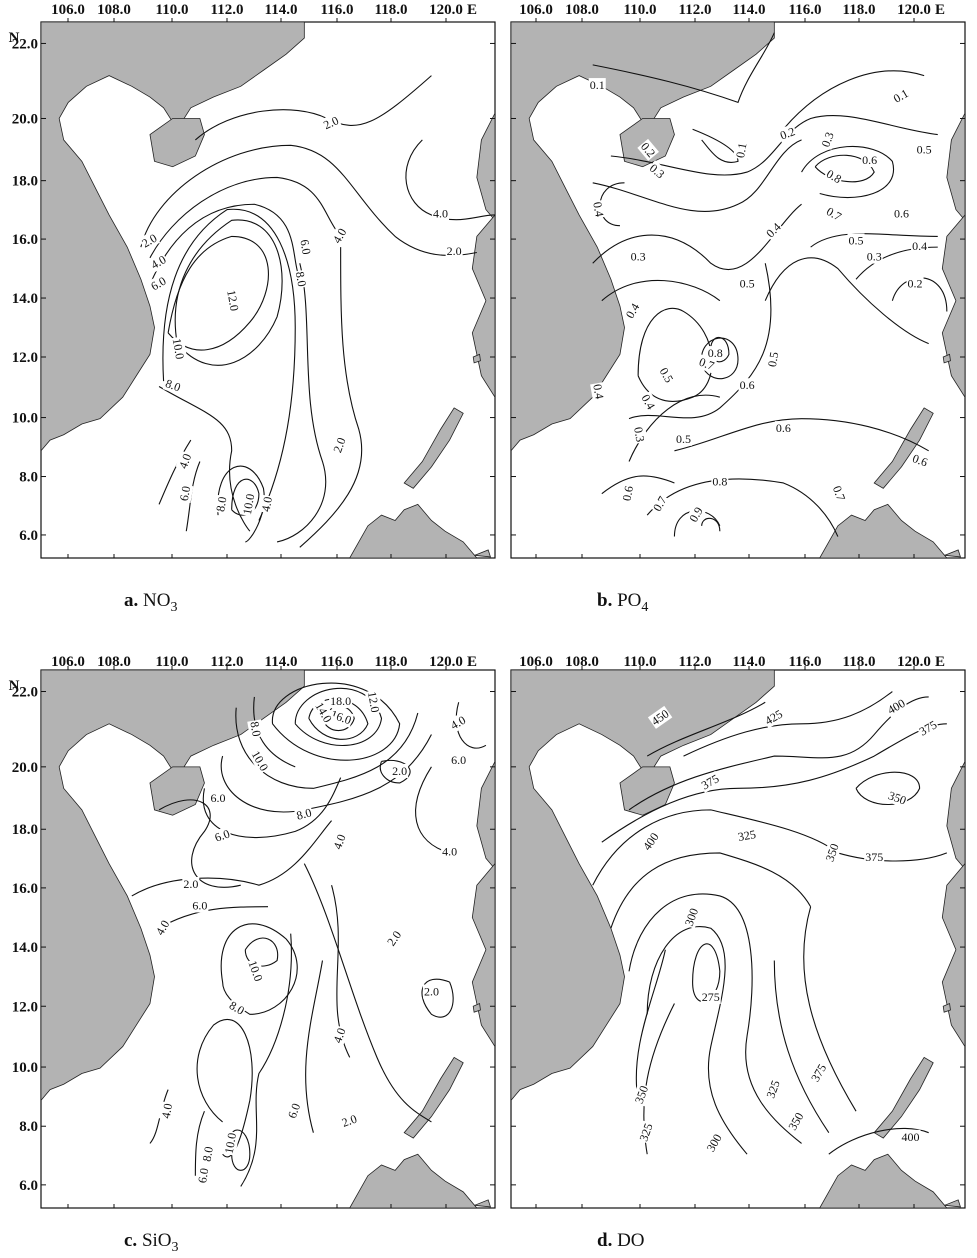 The width and height of the screenshot is (977, 1258). Describe the element at coordinates (715, 353) in the screenshot. I see `contour-label: 0.8` at that location.